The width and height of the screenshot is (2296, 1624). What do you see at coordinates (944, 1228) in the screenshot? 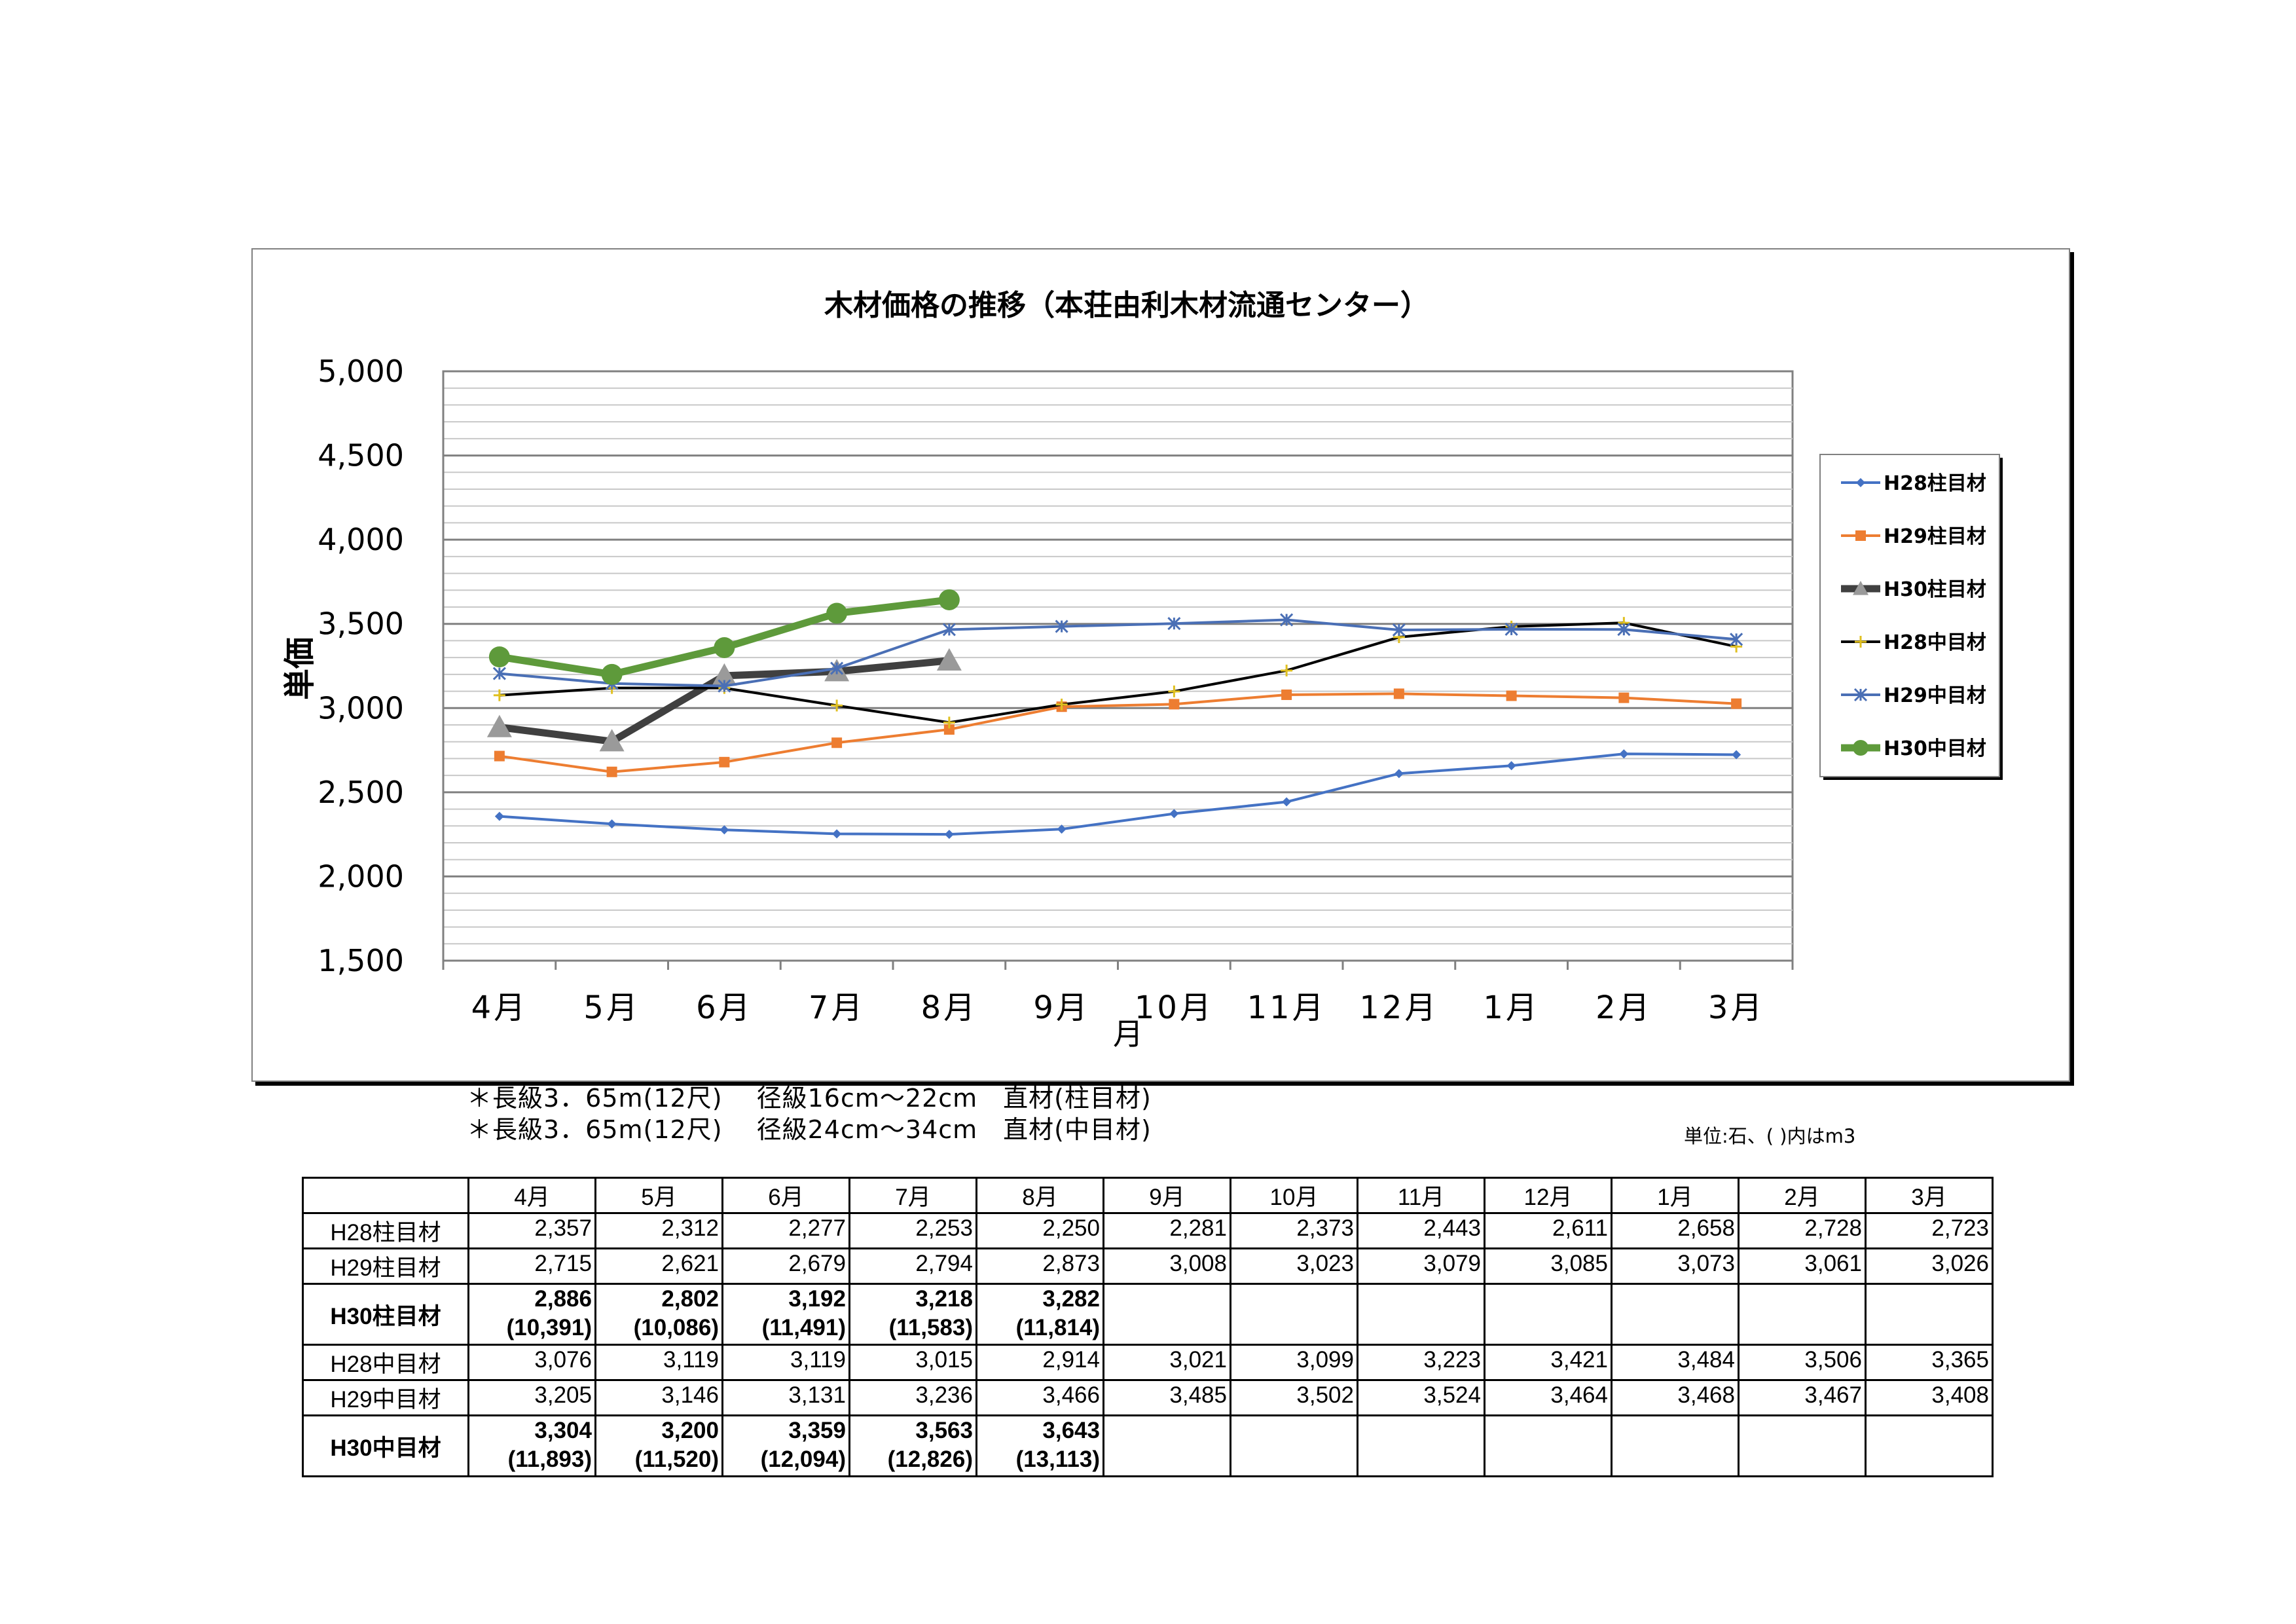
I see `cell-value: 2,253` at bounding box center [944, 1228].